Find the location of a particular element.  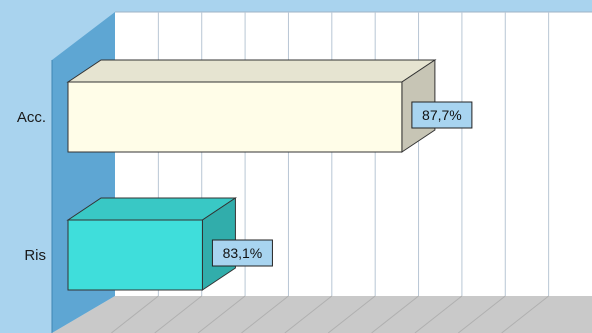

chart-floor is located at coordinates (322, 314).